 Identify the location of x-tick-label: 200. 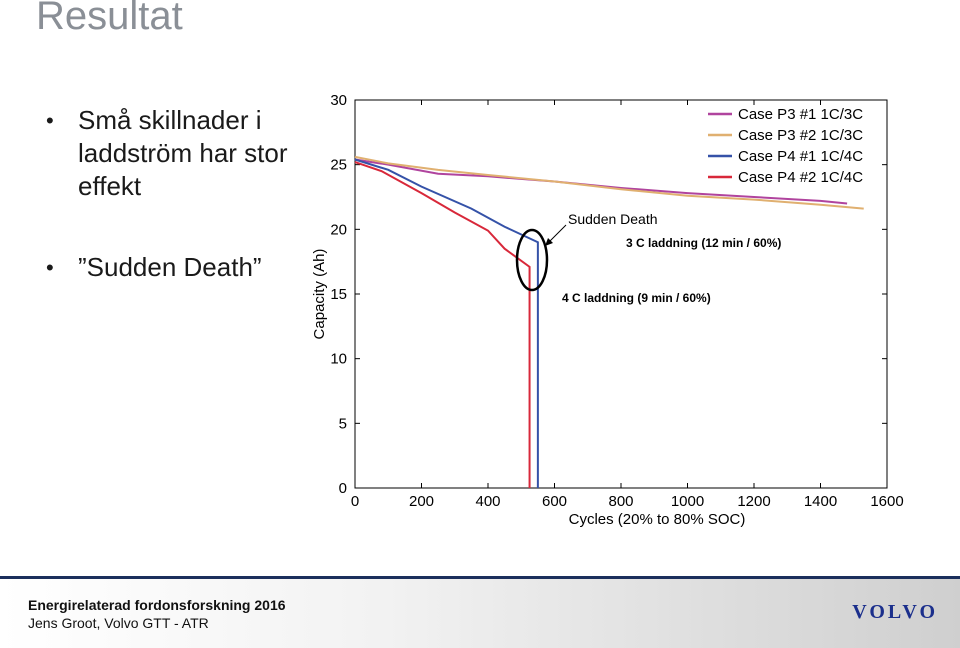
(421, 501).